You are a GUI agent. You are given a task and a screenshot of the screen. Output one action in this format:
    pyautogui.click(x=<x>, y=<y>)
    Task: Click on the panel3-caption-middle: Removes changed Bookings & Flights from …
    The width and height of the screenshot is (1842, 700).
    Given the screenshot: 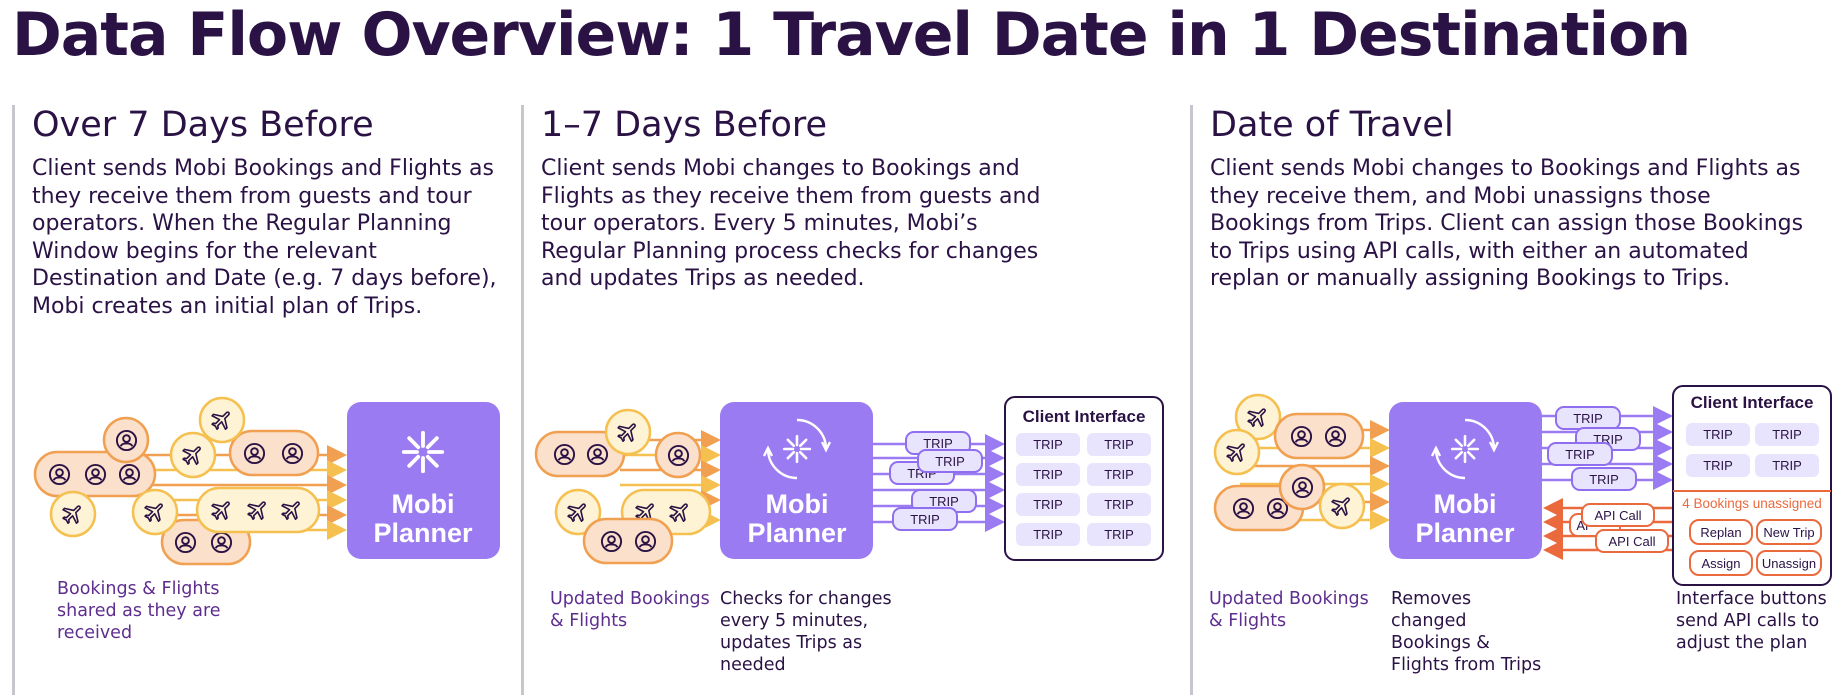 What is the action you would take?
    pyautogui.click(x=1466, y=632)
    